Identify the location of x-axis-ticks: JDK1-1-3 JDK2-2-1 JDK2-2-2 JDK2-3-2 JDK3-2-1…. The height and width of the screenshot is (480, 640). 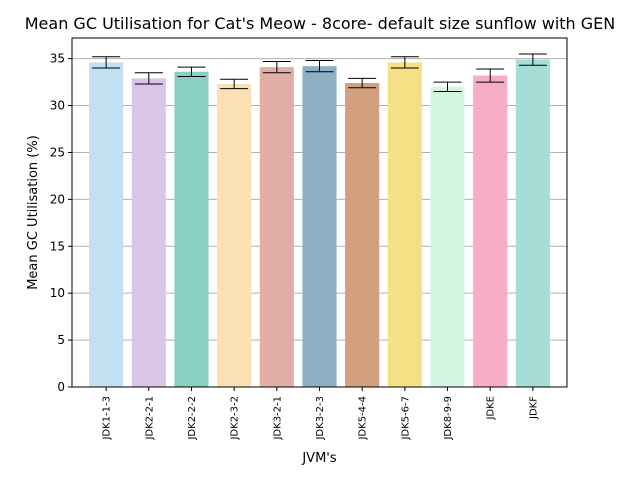
(320, 414).